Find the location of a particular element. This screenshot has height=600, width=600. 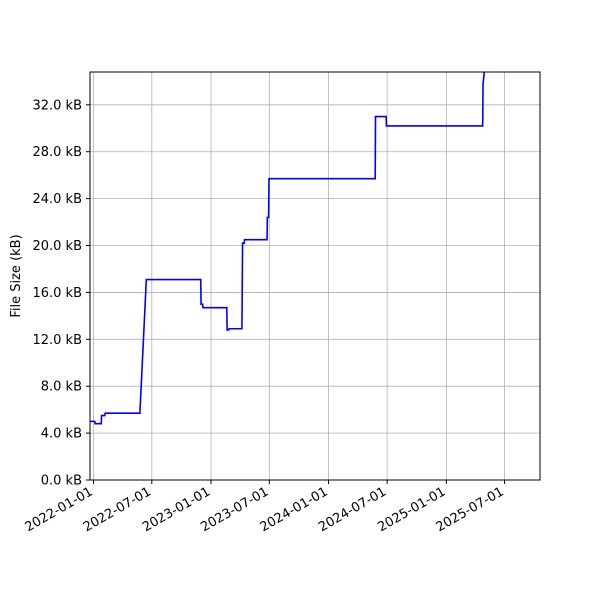

y-tick-label: 8.0 kB is located at coordinates (61, 387).